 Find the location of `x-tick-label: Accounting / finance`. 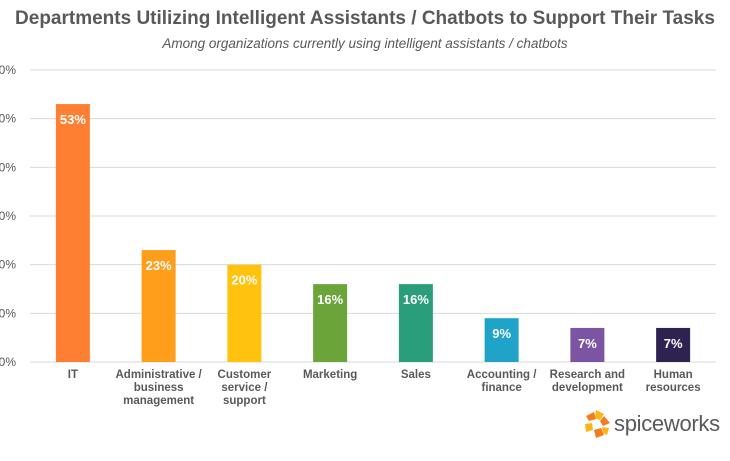

x-tick-label: Accounting / finance is located at coordinates (502, 381).